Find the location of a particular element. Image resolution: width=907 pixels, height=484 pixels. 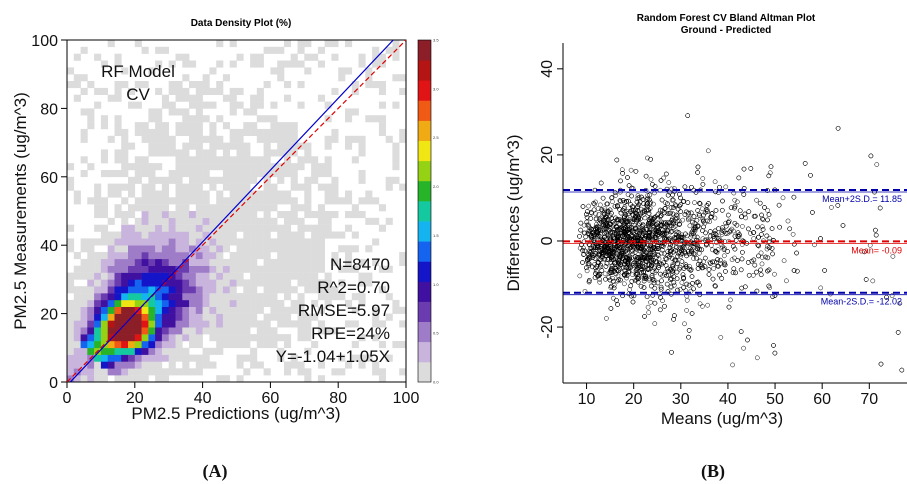

stat-r2: R^2=0.70 is located at coordinates (353, 287).